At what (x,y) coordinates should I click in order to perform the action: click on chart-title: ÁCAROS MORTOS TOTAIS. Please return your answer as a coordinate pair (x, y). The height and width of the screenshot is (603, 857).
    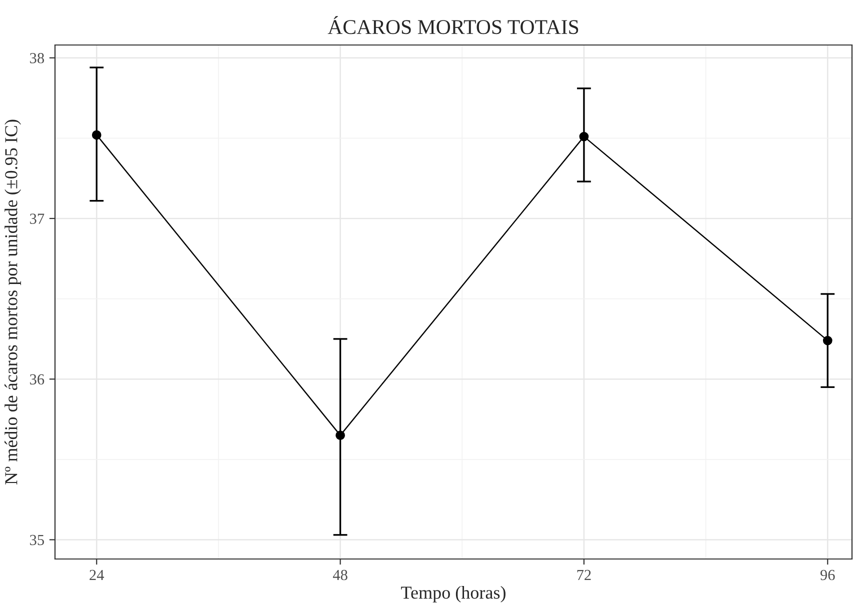
    Looking at the image, I should click on (453, 25).